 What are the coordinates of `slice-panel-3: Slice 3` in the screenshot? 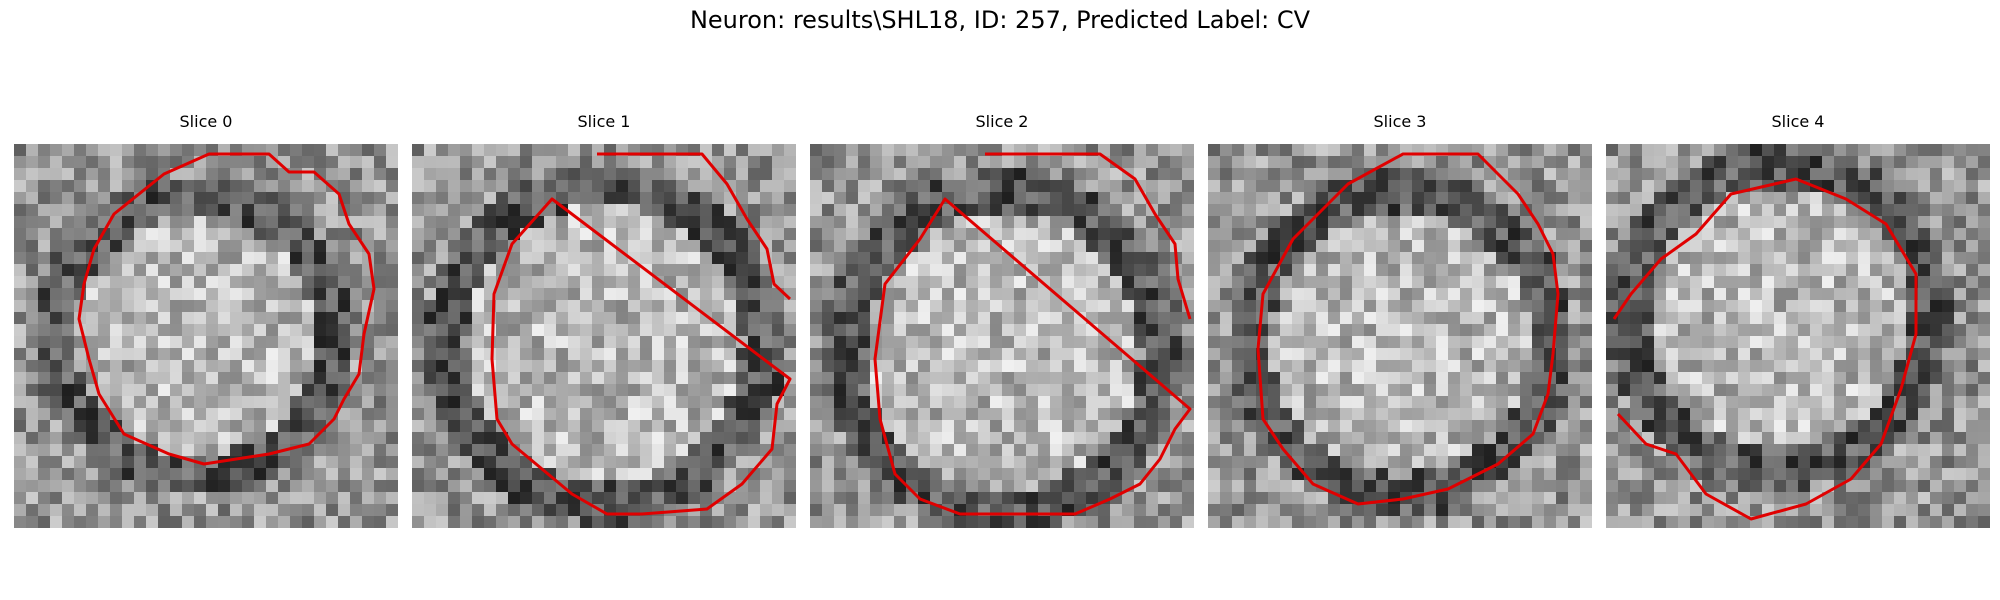 It's located at (1400, 319).